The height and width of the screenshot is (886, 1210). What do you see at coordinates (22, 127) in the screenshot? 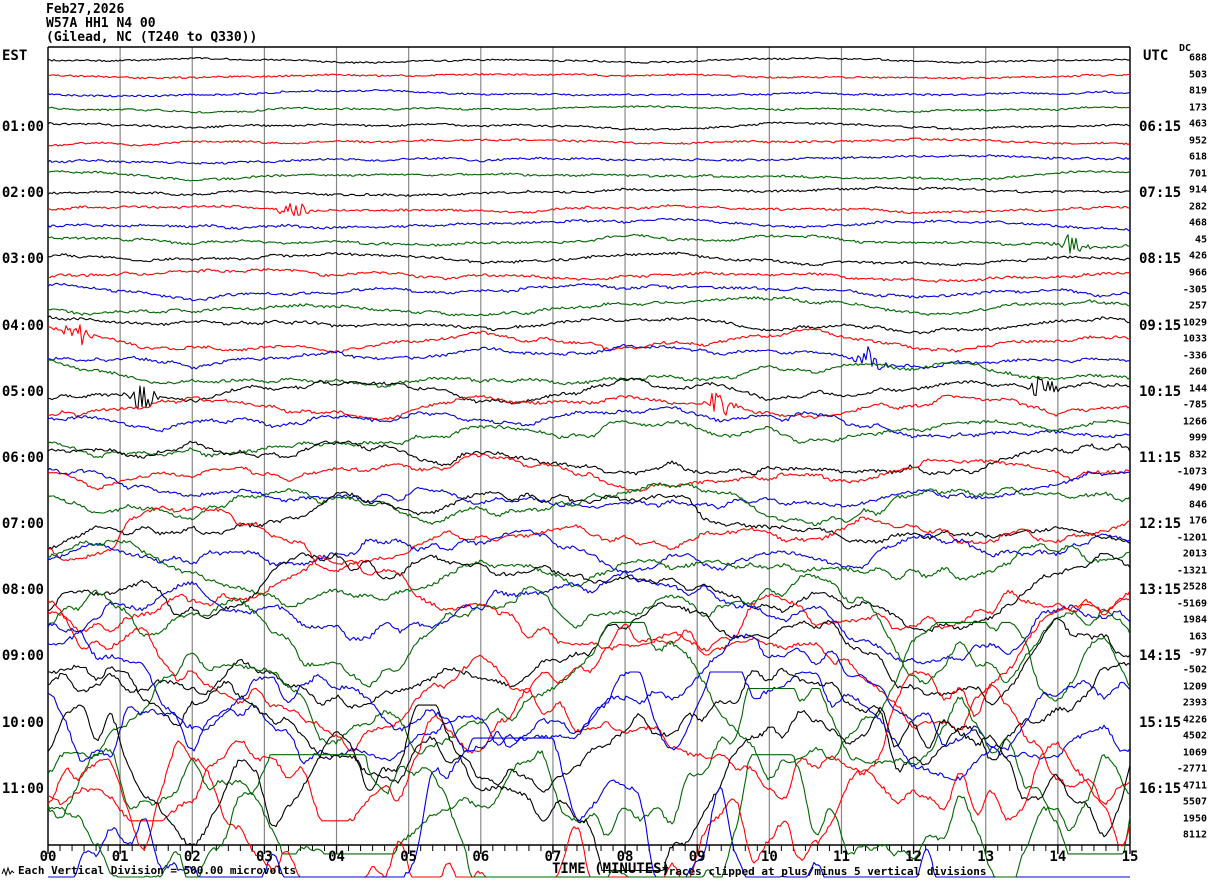
I see `est-hour-label: 01:00` at bounding box center [22, 127].